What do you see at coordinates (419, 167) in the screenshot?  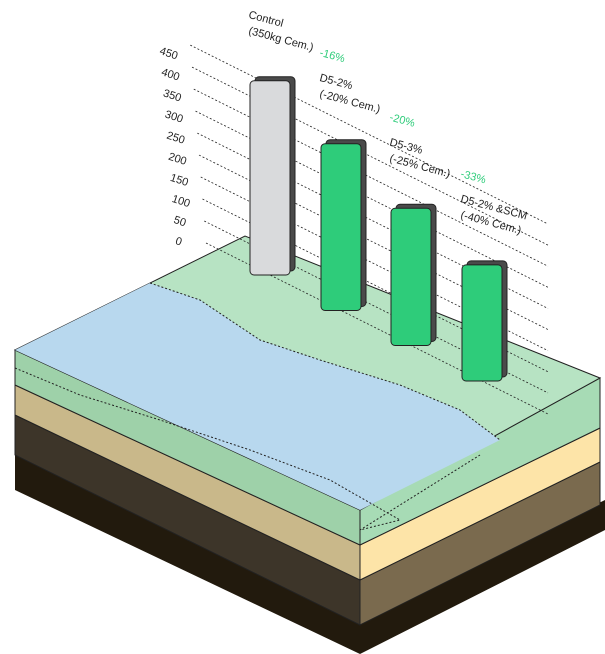 I see `category-note: (-25% Cem.)` at bounding box center [419, 167].